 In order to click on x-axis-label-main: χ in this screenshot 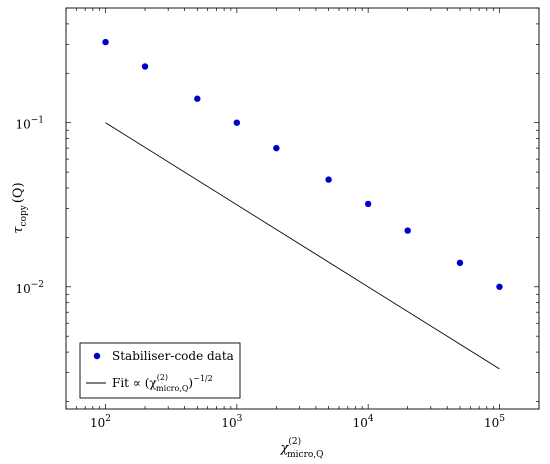, I will do `click(284, 448)`.